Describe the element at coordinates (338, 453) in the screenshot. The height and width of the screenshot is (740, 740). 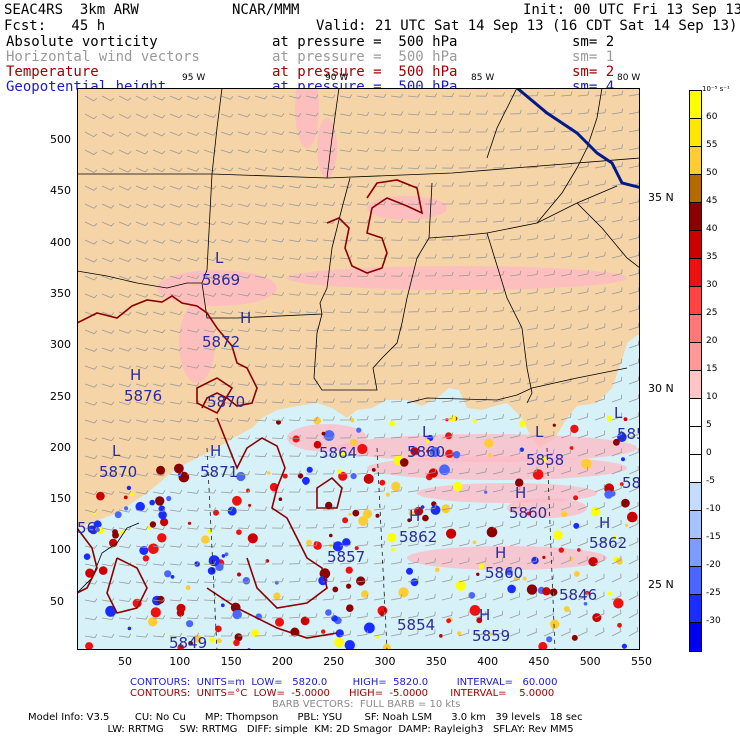
I see `height-value-label: 5864` at that location.